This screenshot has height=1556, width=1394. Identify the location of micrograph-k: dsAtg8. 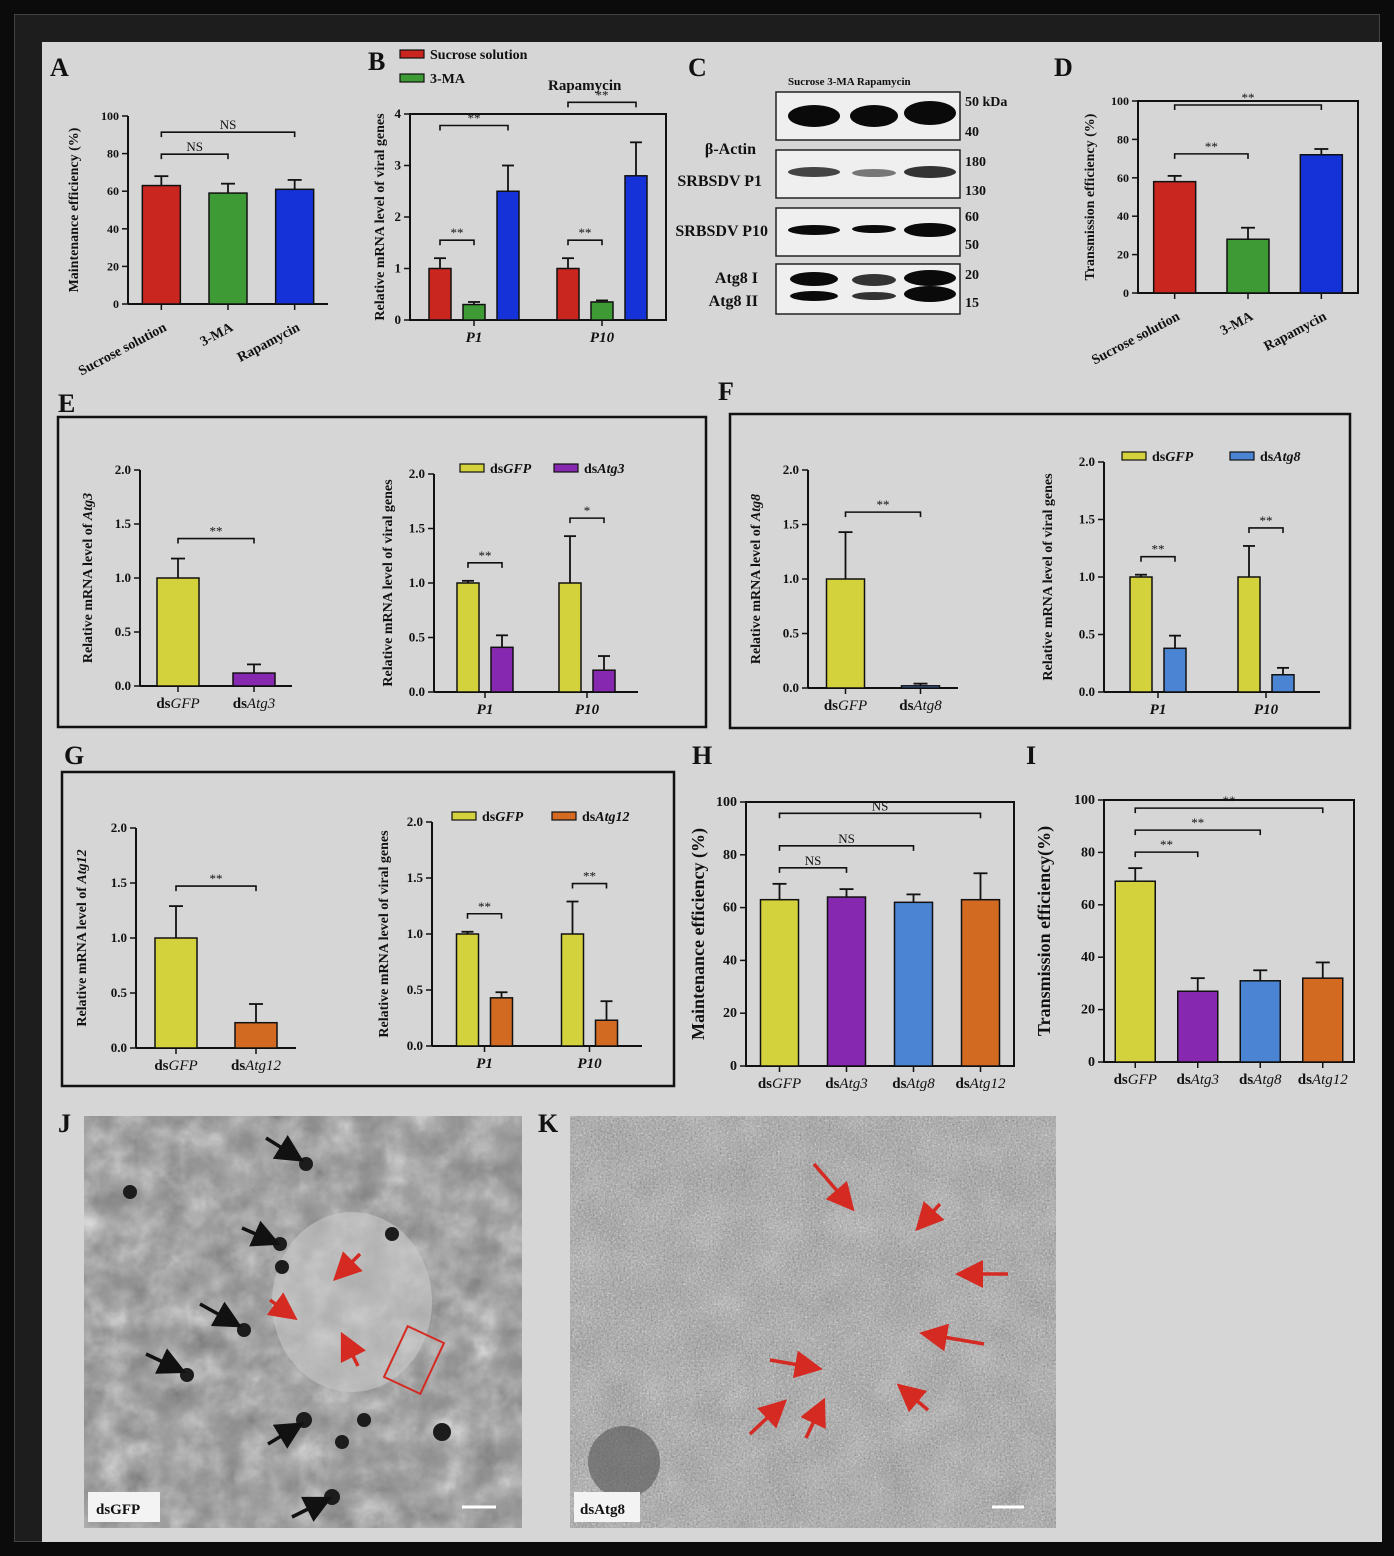
(813, 1322).